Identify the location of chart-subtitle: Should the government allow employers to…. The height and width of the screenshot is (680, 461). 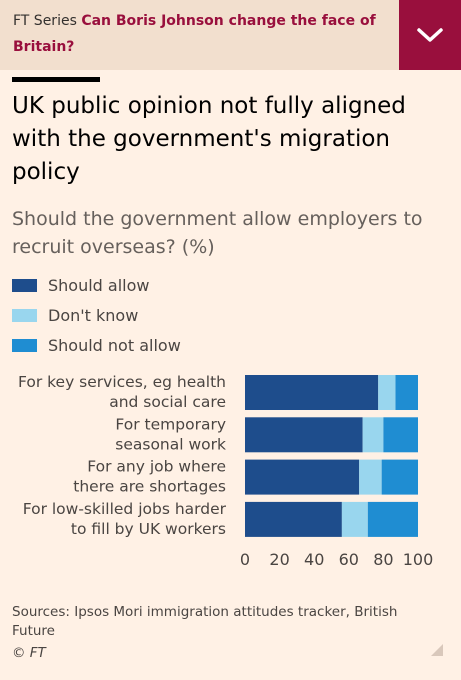
(217, 233).